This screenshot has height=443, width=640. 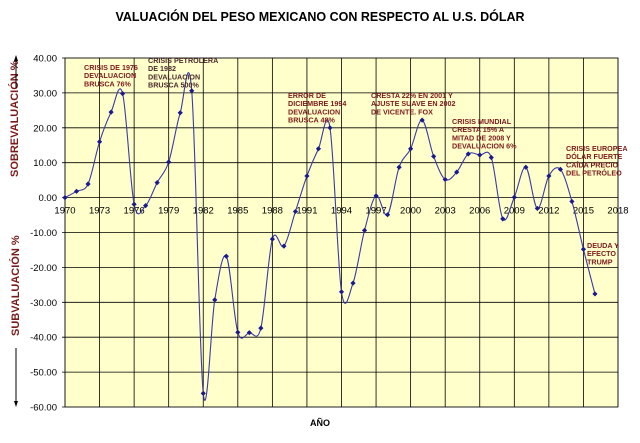 What do you see at coordinates (45, 93) in the screenshot?
I see `y-tick-label: 30.00` at bounding box center [45, 93].